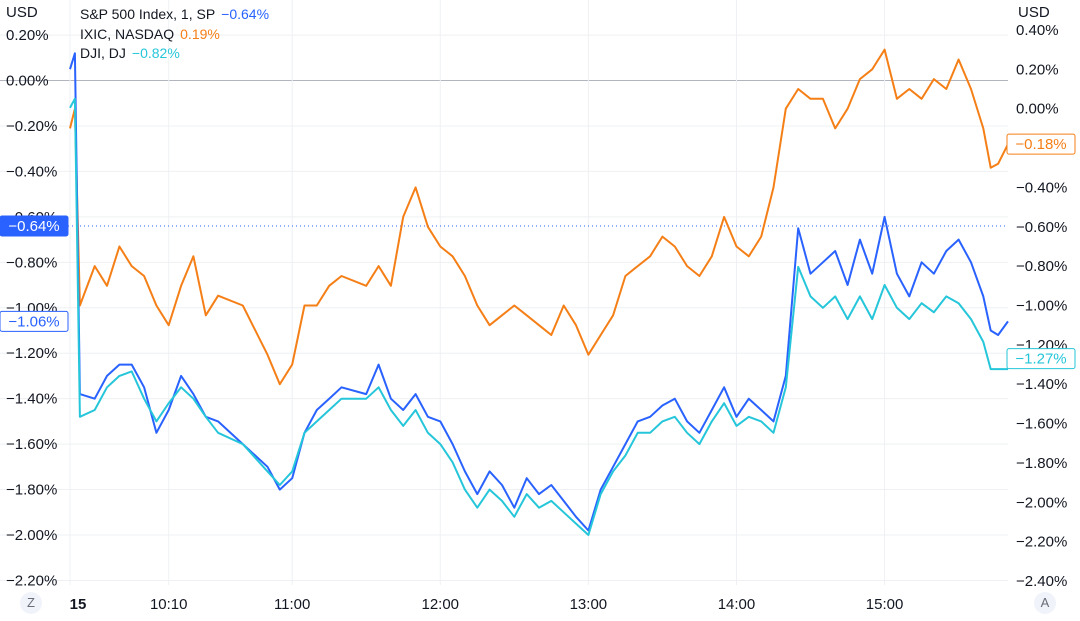 This screenshot has height=621, width=1080. What do you see at coordinates (31, 490) in the screenshot?
I see `left-tick-label: −1.80%` at bounding box center [31, 490].